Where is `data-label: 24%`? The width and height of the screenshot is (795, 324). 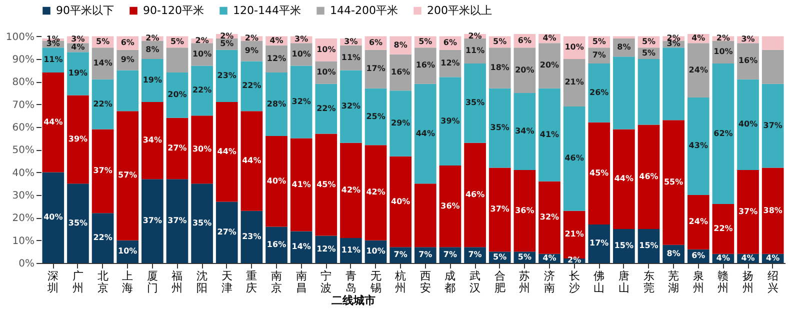
data-label: 24% is located at coordinates (698, 221).